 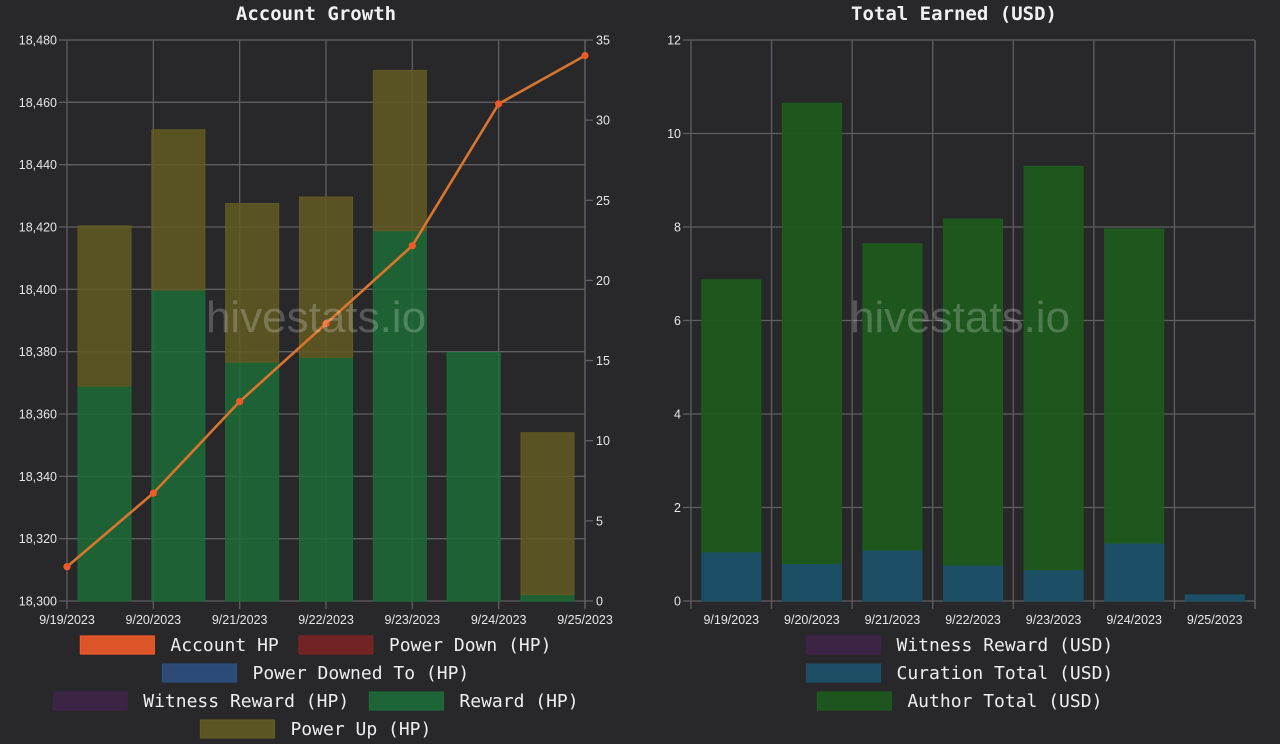 I want to click on y-right-tick-label: 0, so click(x=599, y=602).